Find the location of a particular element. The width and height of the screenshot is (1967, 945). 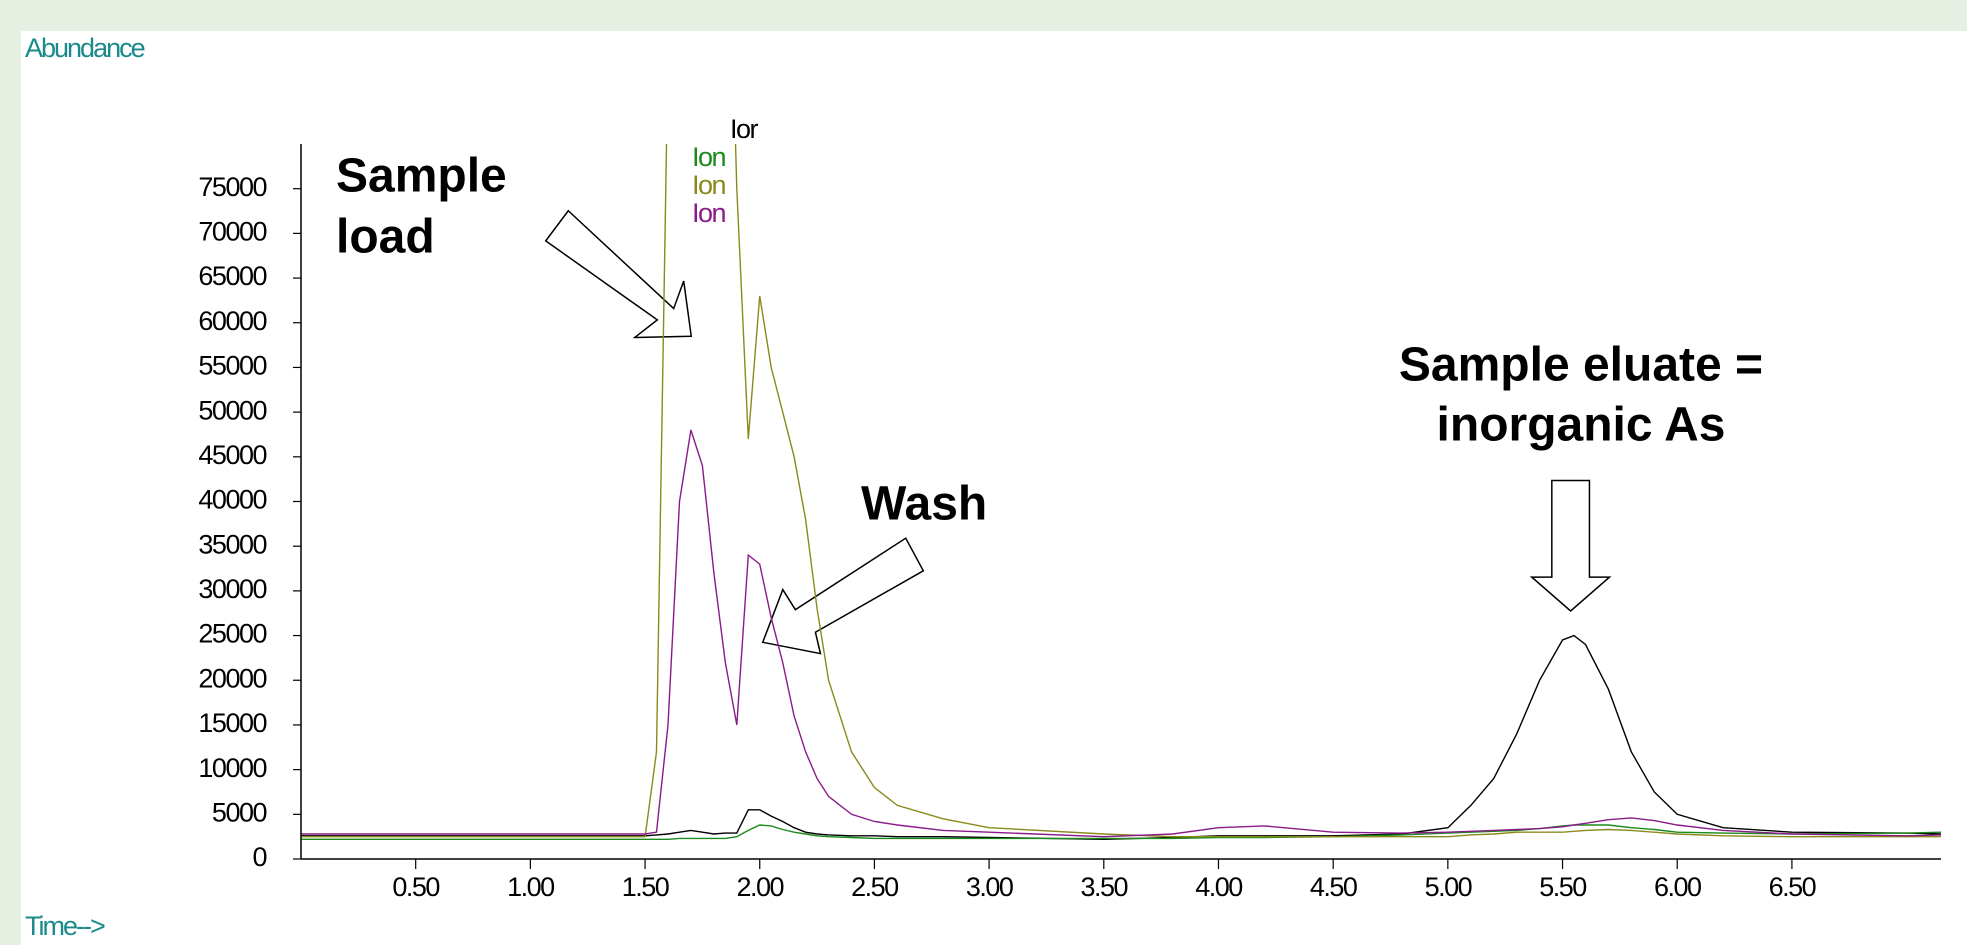

y-tick-label: 10000 is located at coordinates (232, 768).